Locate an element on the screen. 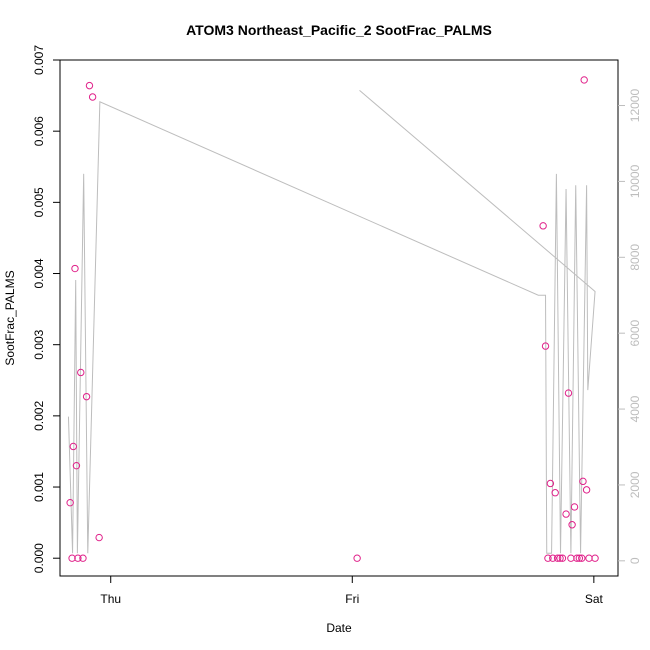 This screenshot has height=650, width=650. y-axis-left: 0.000 0.001 0.002 0.003 0.004 0.005 0.006 0.007 is located at coordinates (46, 309).